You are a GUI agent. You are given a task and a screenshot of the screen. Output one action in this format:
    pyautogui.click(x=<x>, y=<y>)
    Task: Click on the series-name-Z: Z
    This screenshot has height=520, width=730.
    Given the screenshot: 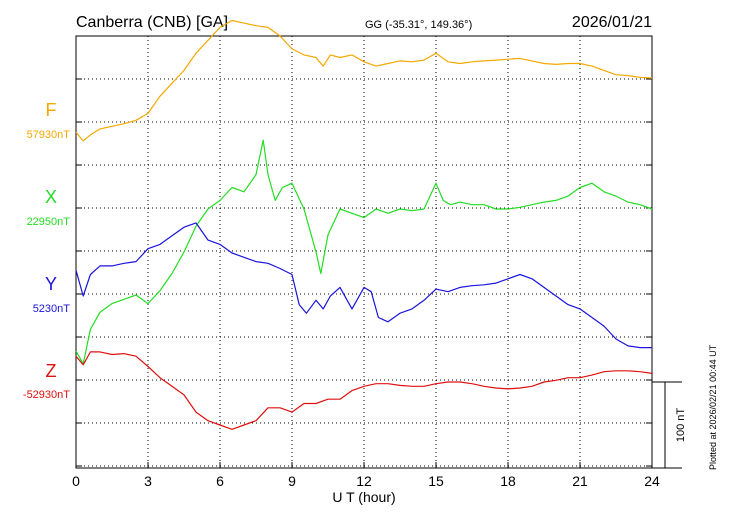 What is the action you would take?
    pyautogui.click(x=51, y=371)
    